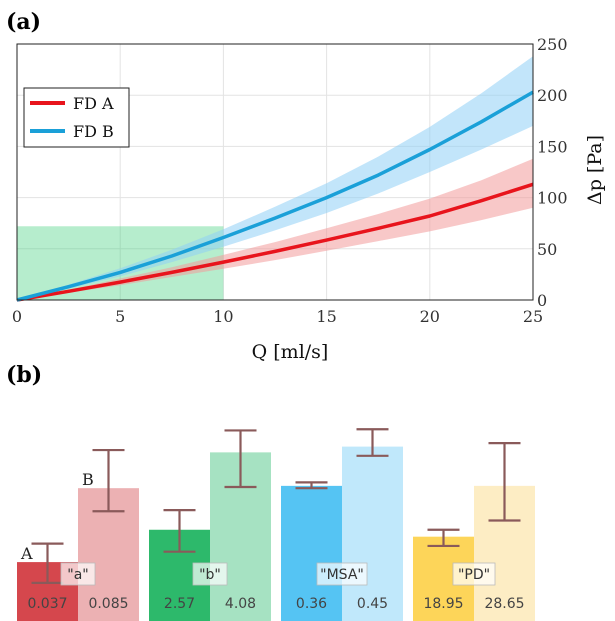 The width and height of the screenshot is (615, 621). I want to click on panel-label-a: (a), so click(23, 22).